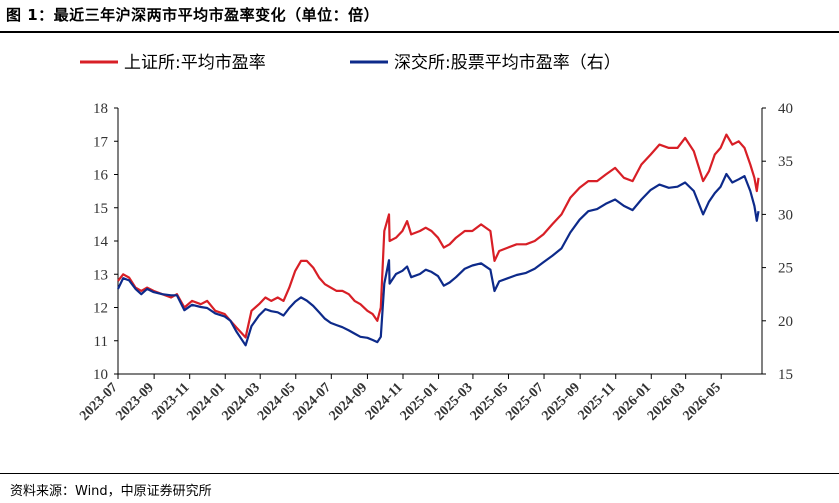 Image resolution: width=839 pixels, height=503 pixels. Describe the element at coordinates (785, 375) in the screenshot. I see `y-right-tick-label: 15` at that location.